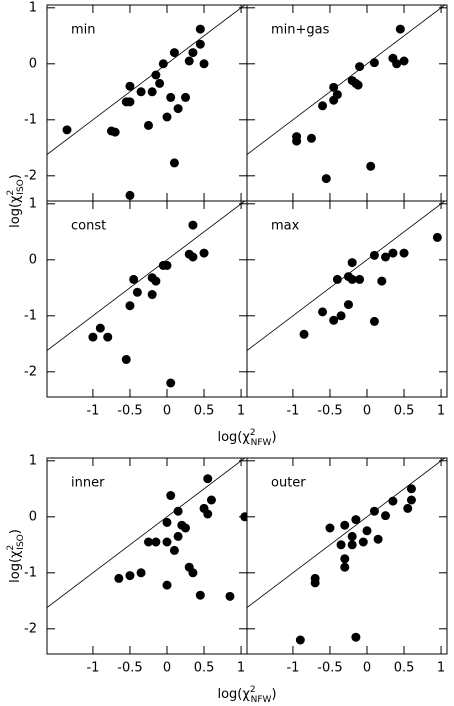  What do you see at coordinates (88, 226) in the screenshot?
I see `panel-label: const` at bounding box center [88, 226].